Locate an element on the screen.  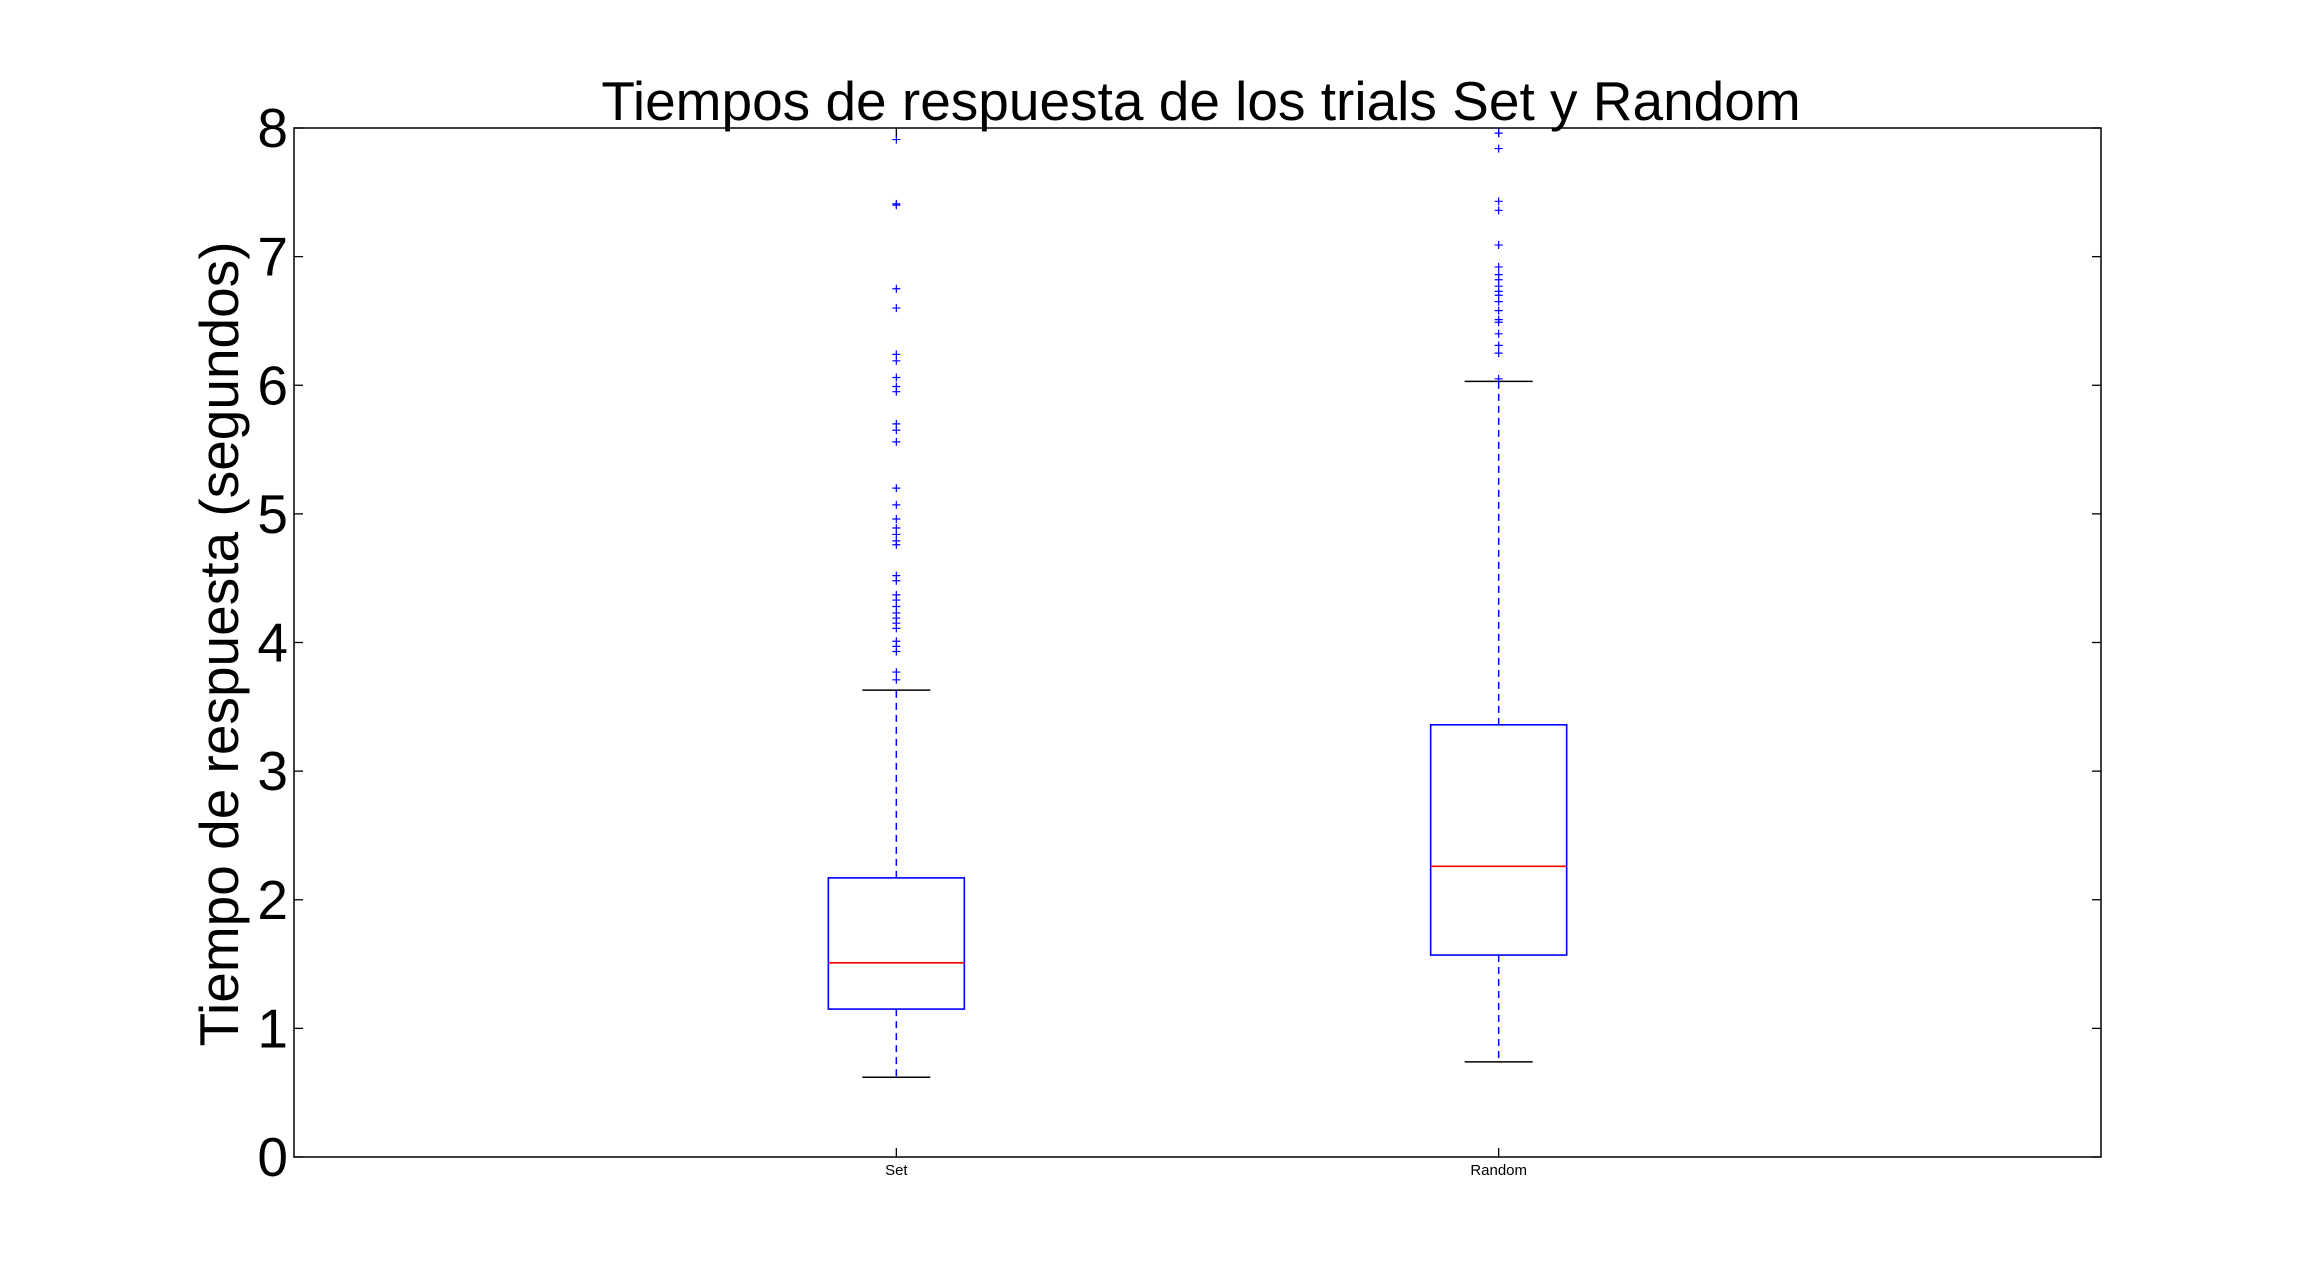
y-tick-label: 2 is located at coordinates (272, 900).